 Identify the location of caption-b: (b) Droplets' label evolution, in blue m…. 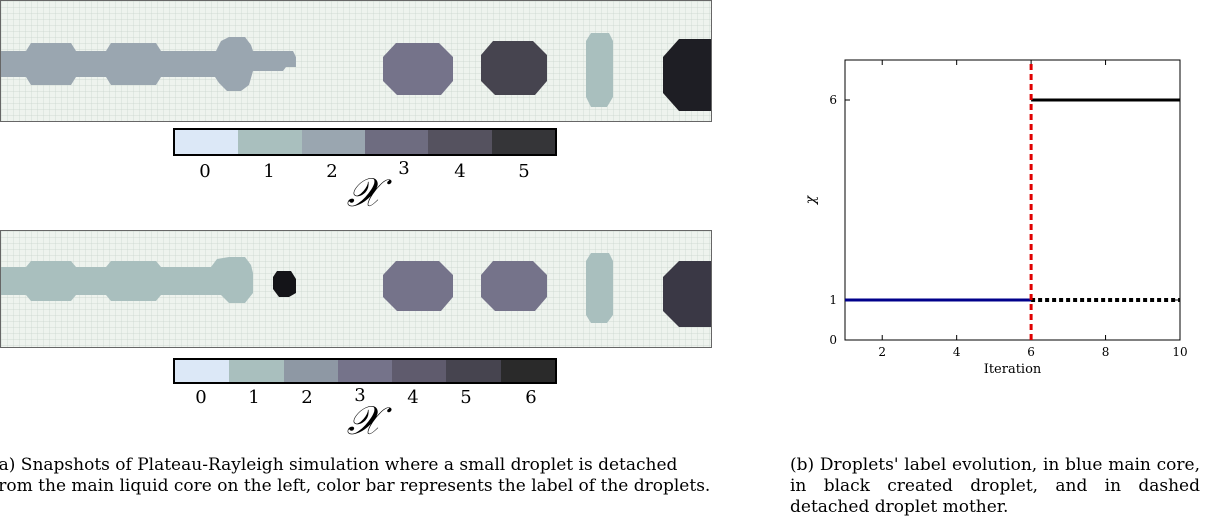
(995, 486).